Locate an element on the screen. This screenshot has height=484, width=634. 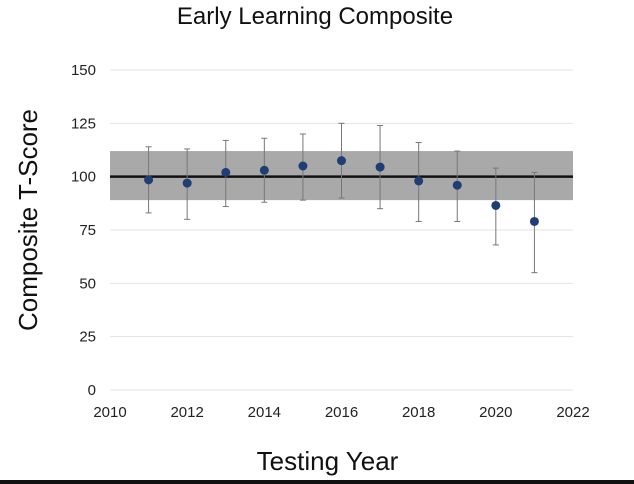
x-tick-label-2014: 2014 is located at coordinates (264, 412).